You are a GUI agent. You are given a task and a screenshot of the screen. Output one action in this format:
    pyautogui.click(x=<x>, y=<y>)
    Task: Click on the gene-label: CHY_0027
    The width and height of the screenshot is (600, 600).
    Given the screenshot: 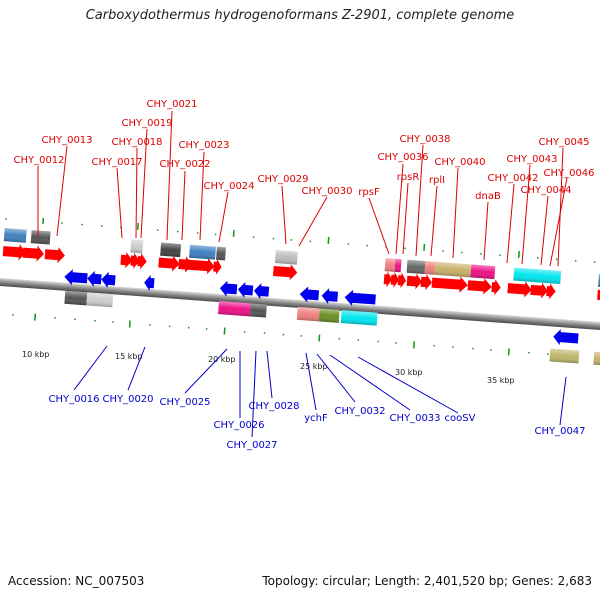 What is the action you would take?
    pyautogui.click(x=251, y=445)
    